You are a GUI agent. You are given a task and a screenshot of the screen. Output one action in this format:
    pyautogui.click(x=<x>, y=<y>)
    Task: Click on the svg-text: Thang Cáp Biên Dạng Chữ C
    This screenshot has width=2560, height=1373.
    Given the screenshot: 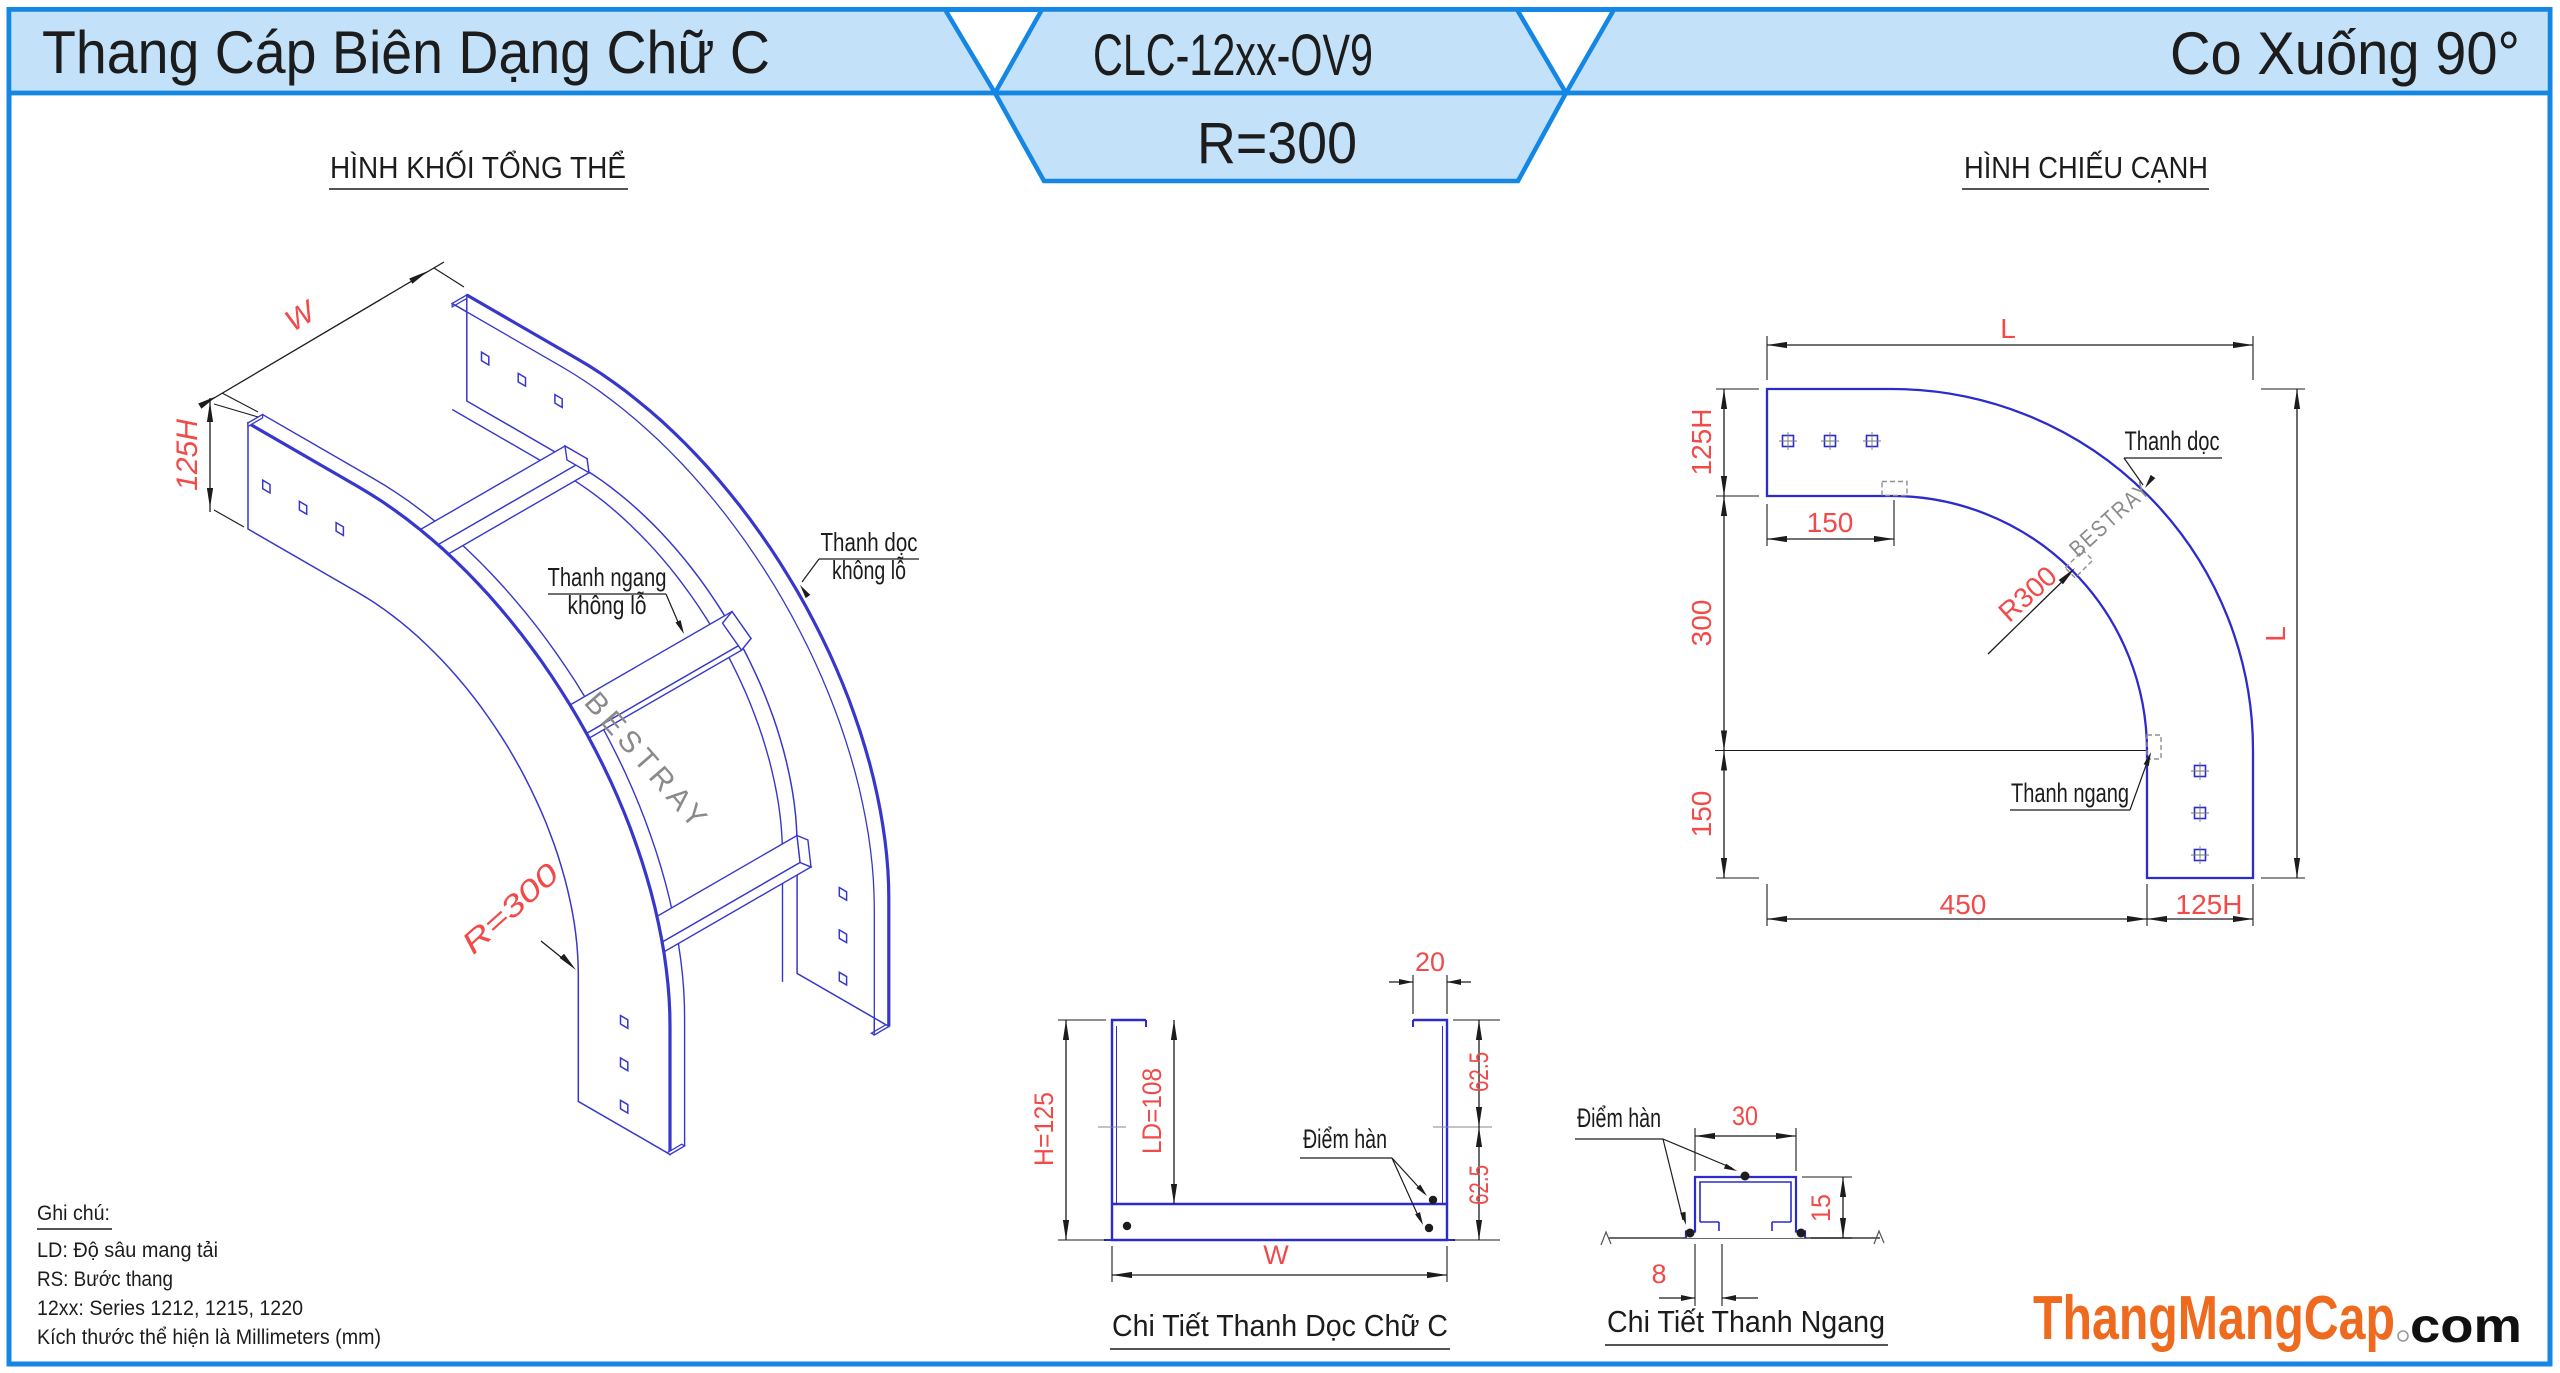 What is the action you would take?
    pyautogui.click(x=406, y=52)
    